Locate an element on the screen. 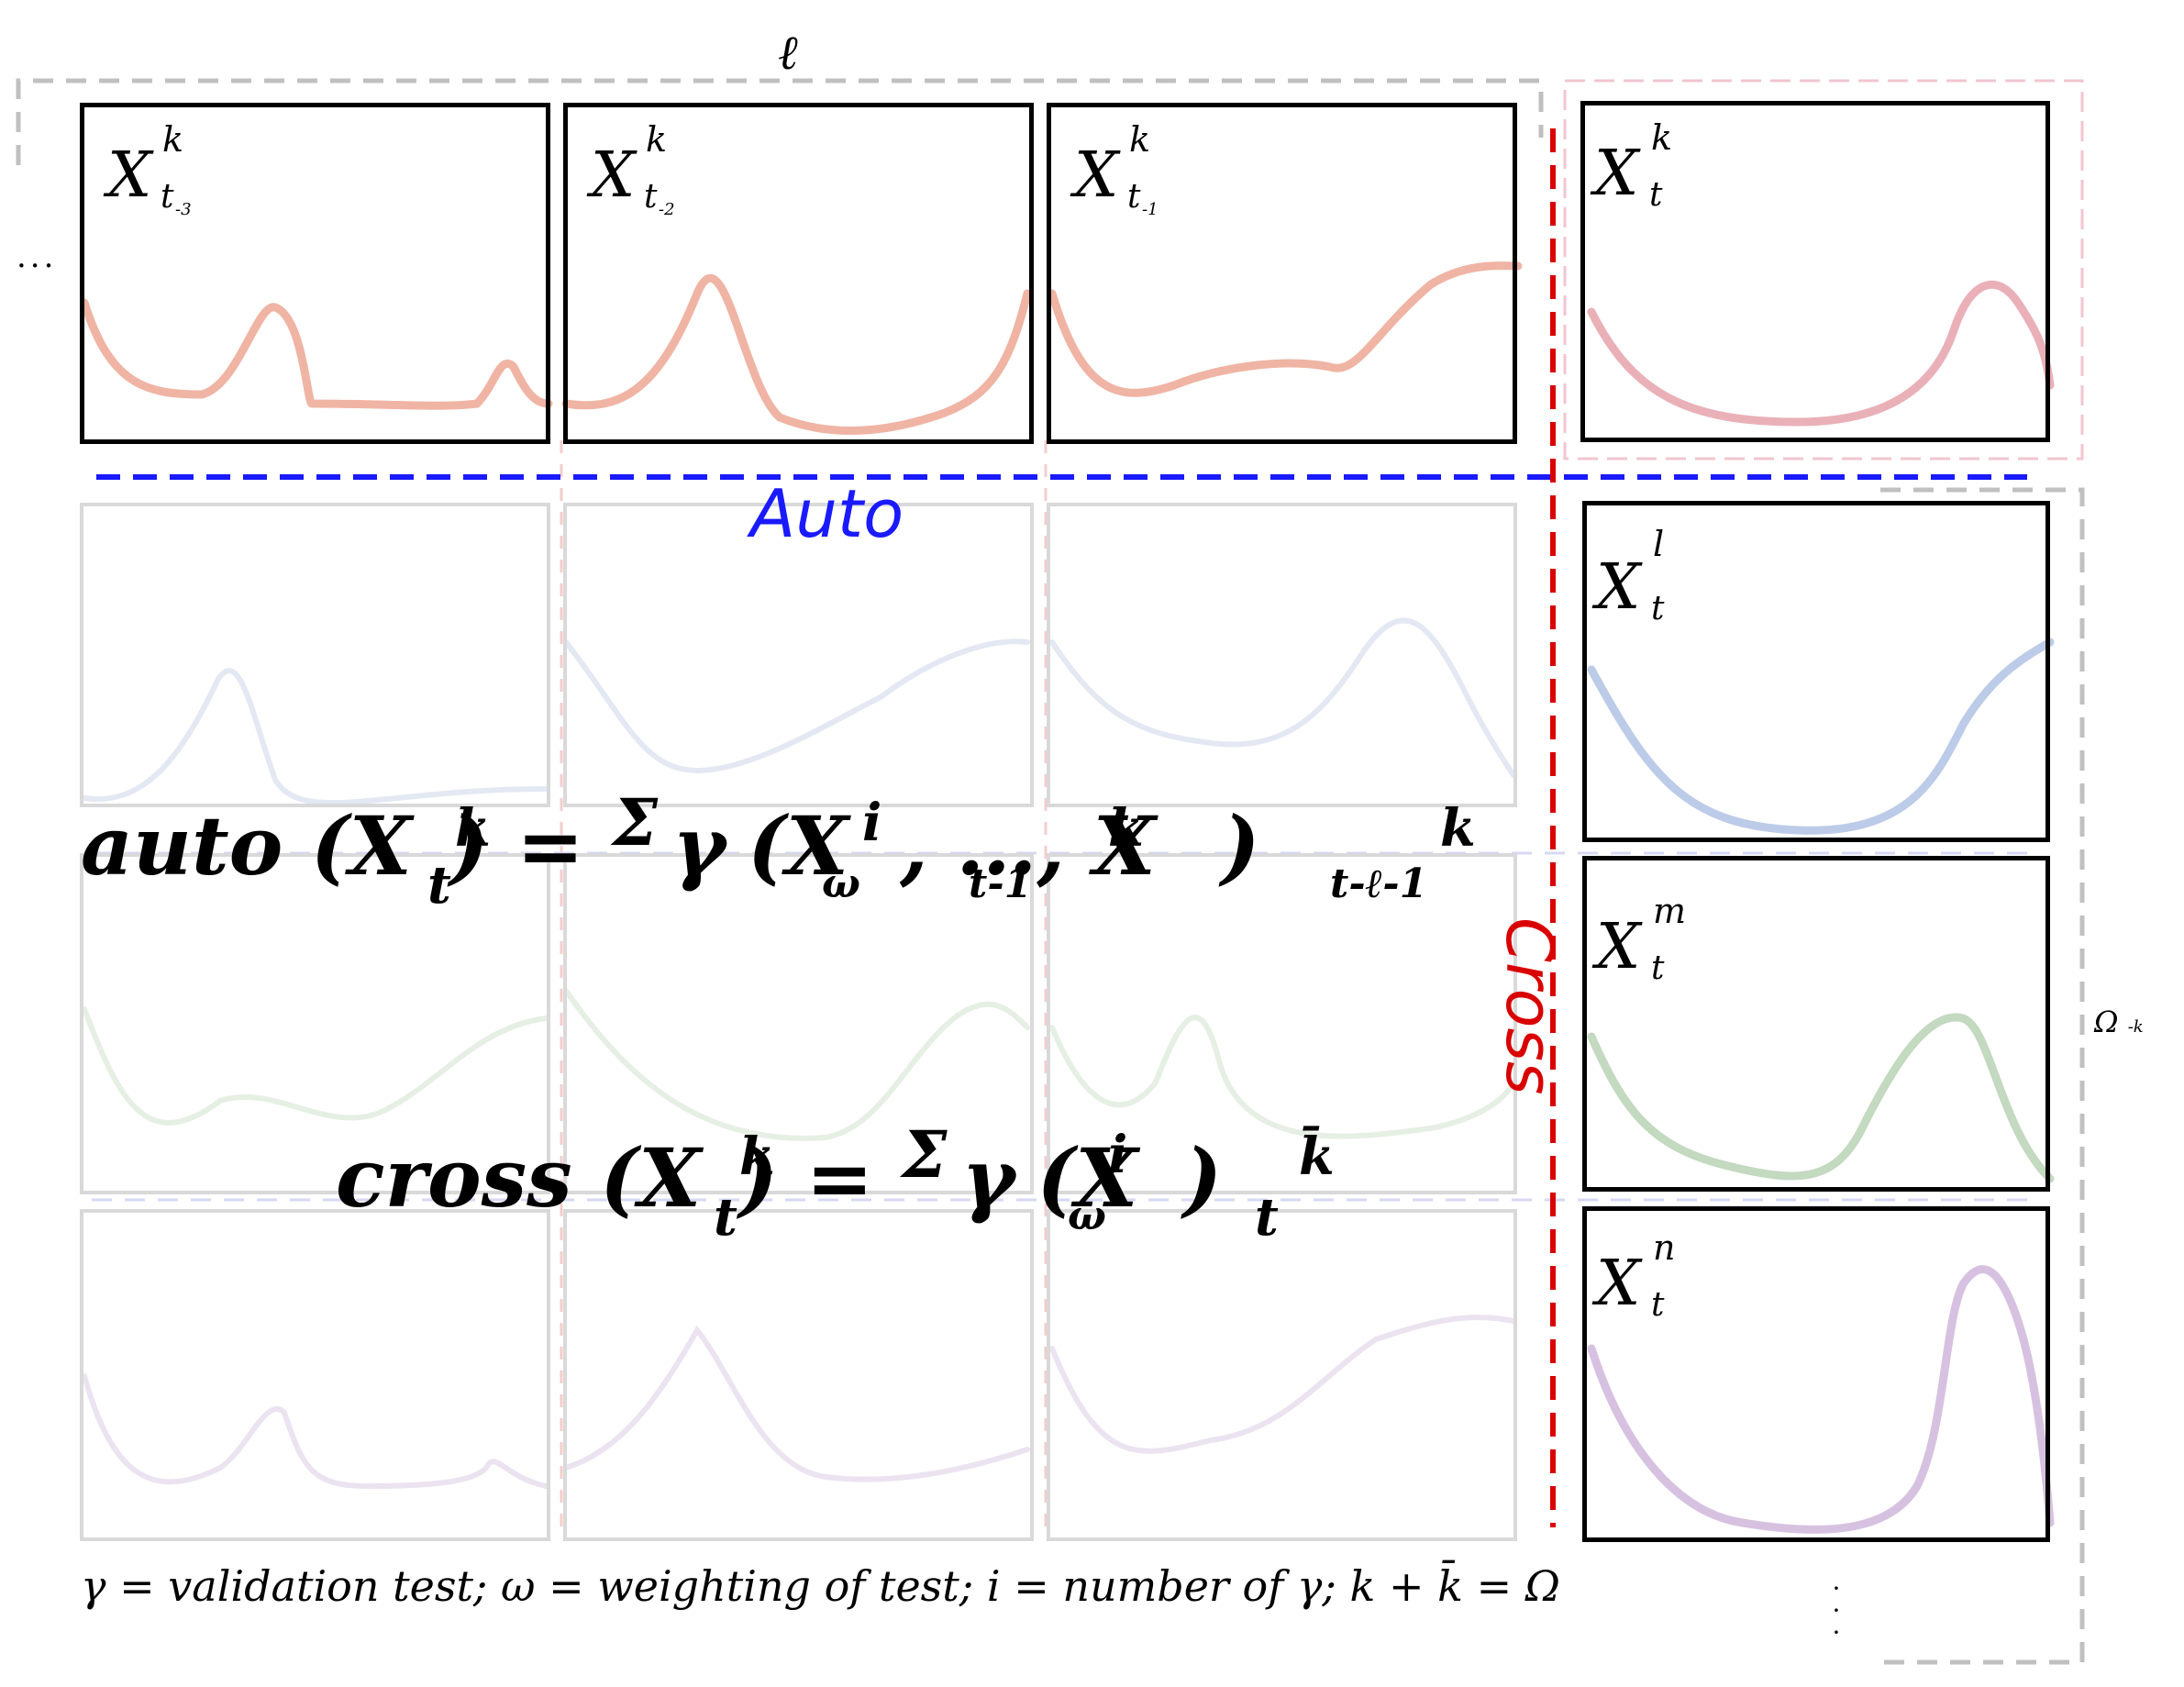  faded-panel-r3c3 is located at coordinates (1282, 1375).